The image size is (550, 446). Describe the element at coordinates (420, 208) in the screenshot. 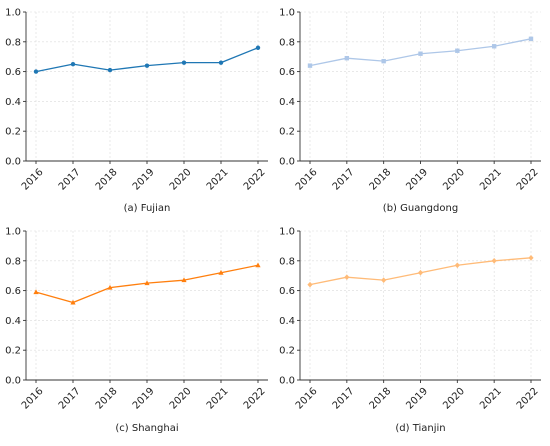

I see `panel-caption: (b) Guangdong` at that location.